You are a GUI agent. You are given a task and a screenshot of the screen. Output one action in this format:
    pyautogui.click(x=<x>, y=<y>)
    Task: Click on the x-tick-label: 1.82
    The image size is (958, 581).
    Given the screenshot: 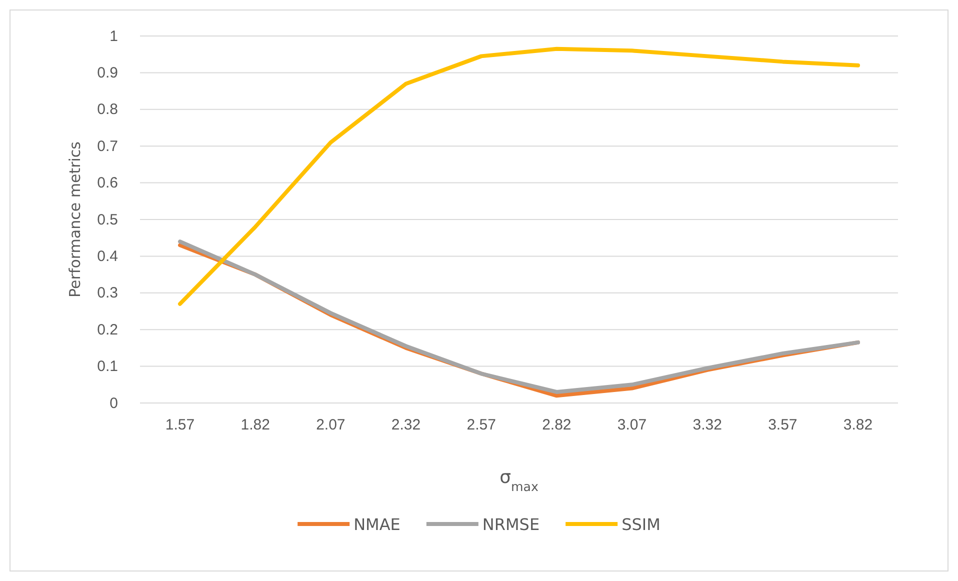 What is the action you would take?
    pyautogui.click(x=255, y=425)
    